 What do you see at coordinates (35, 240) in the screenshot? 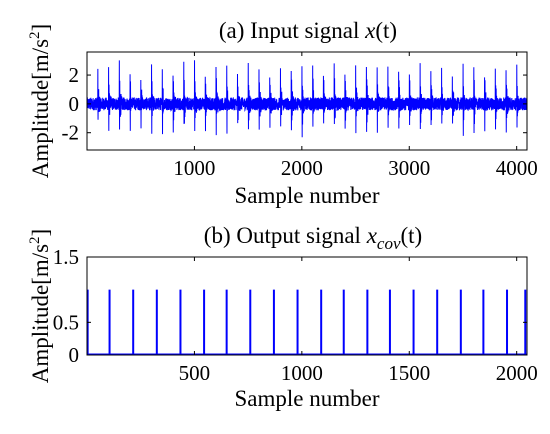
I see `panel-b-ylabel-sup: 2` at bounding box center [35, 240].